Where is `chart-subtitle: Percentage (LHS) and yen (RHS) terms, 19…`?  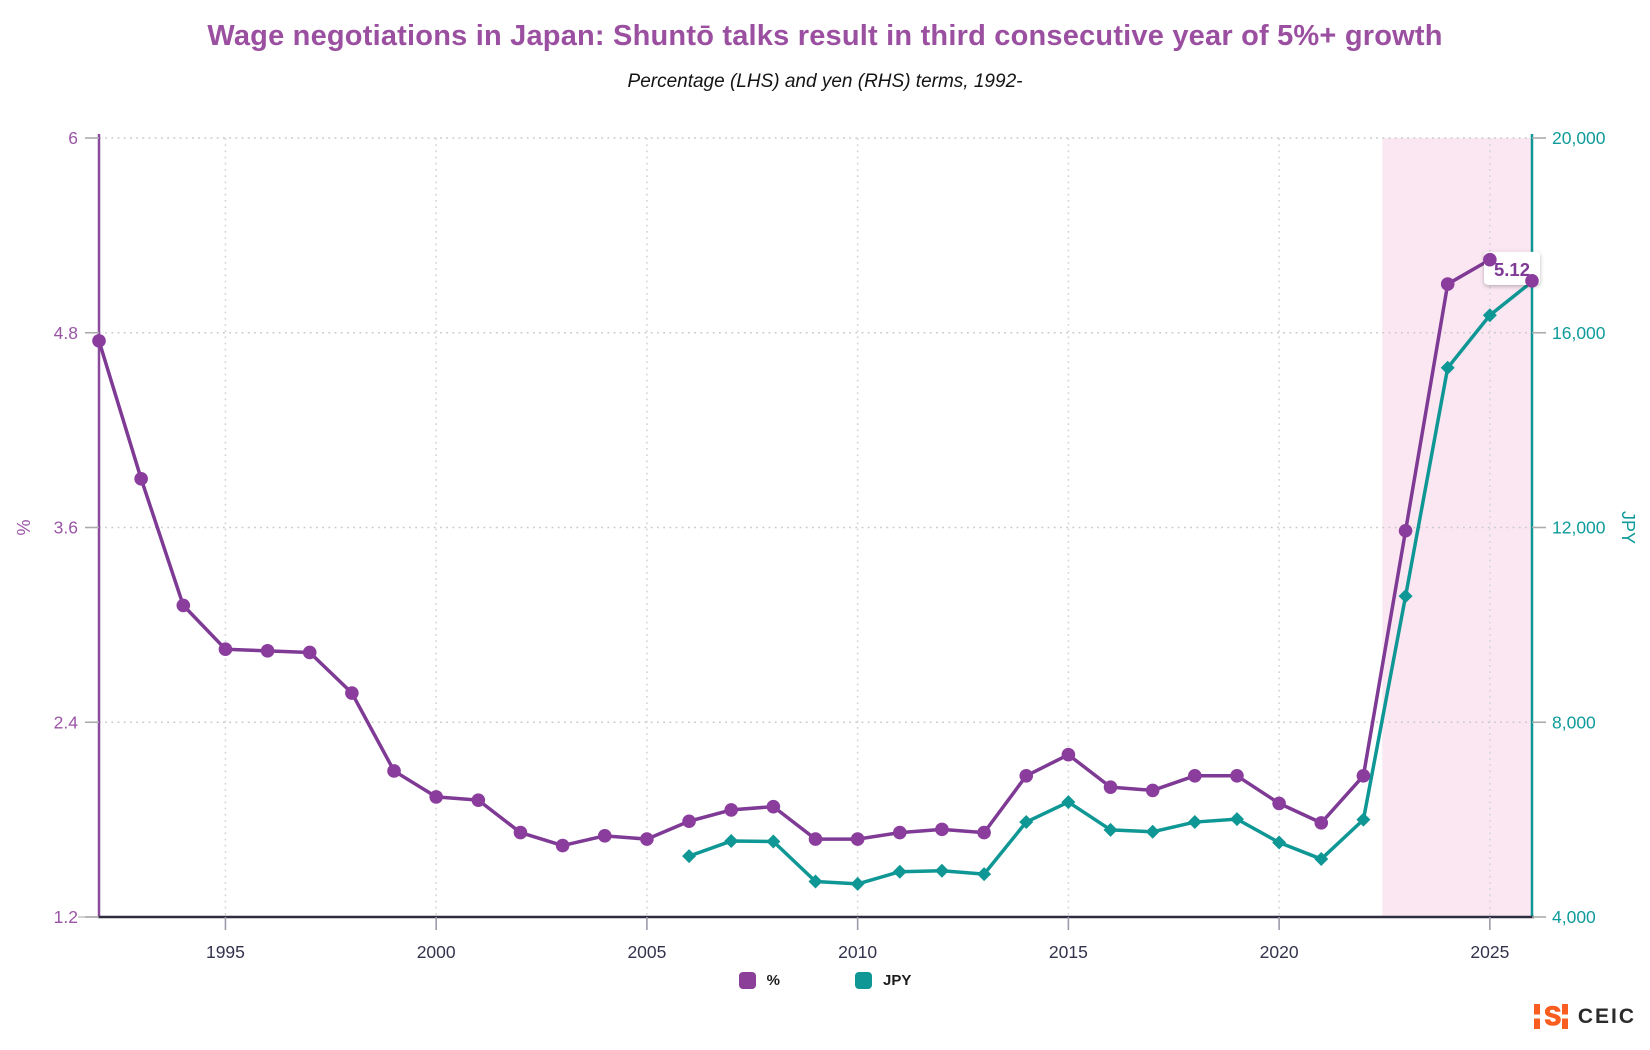
chart-subtitle: Percentage (LHS) and yen (RHS) terms, 19… is located at coordinates (825, 81).